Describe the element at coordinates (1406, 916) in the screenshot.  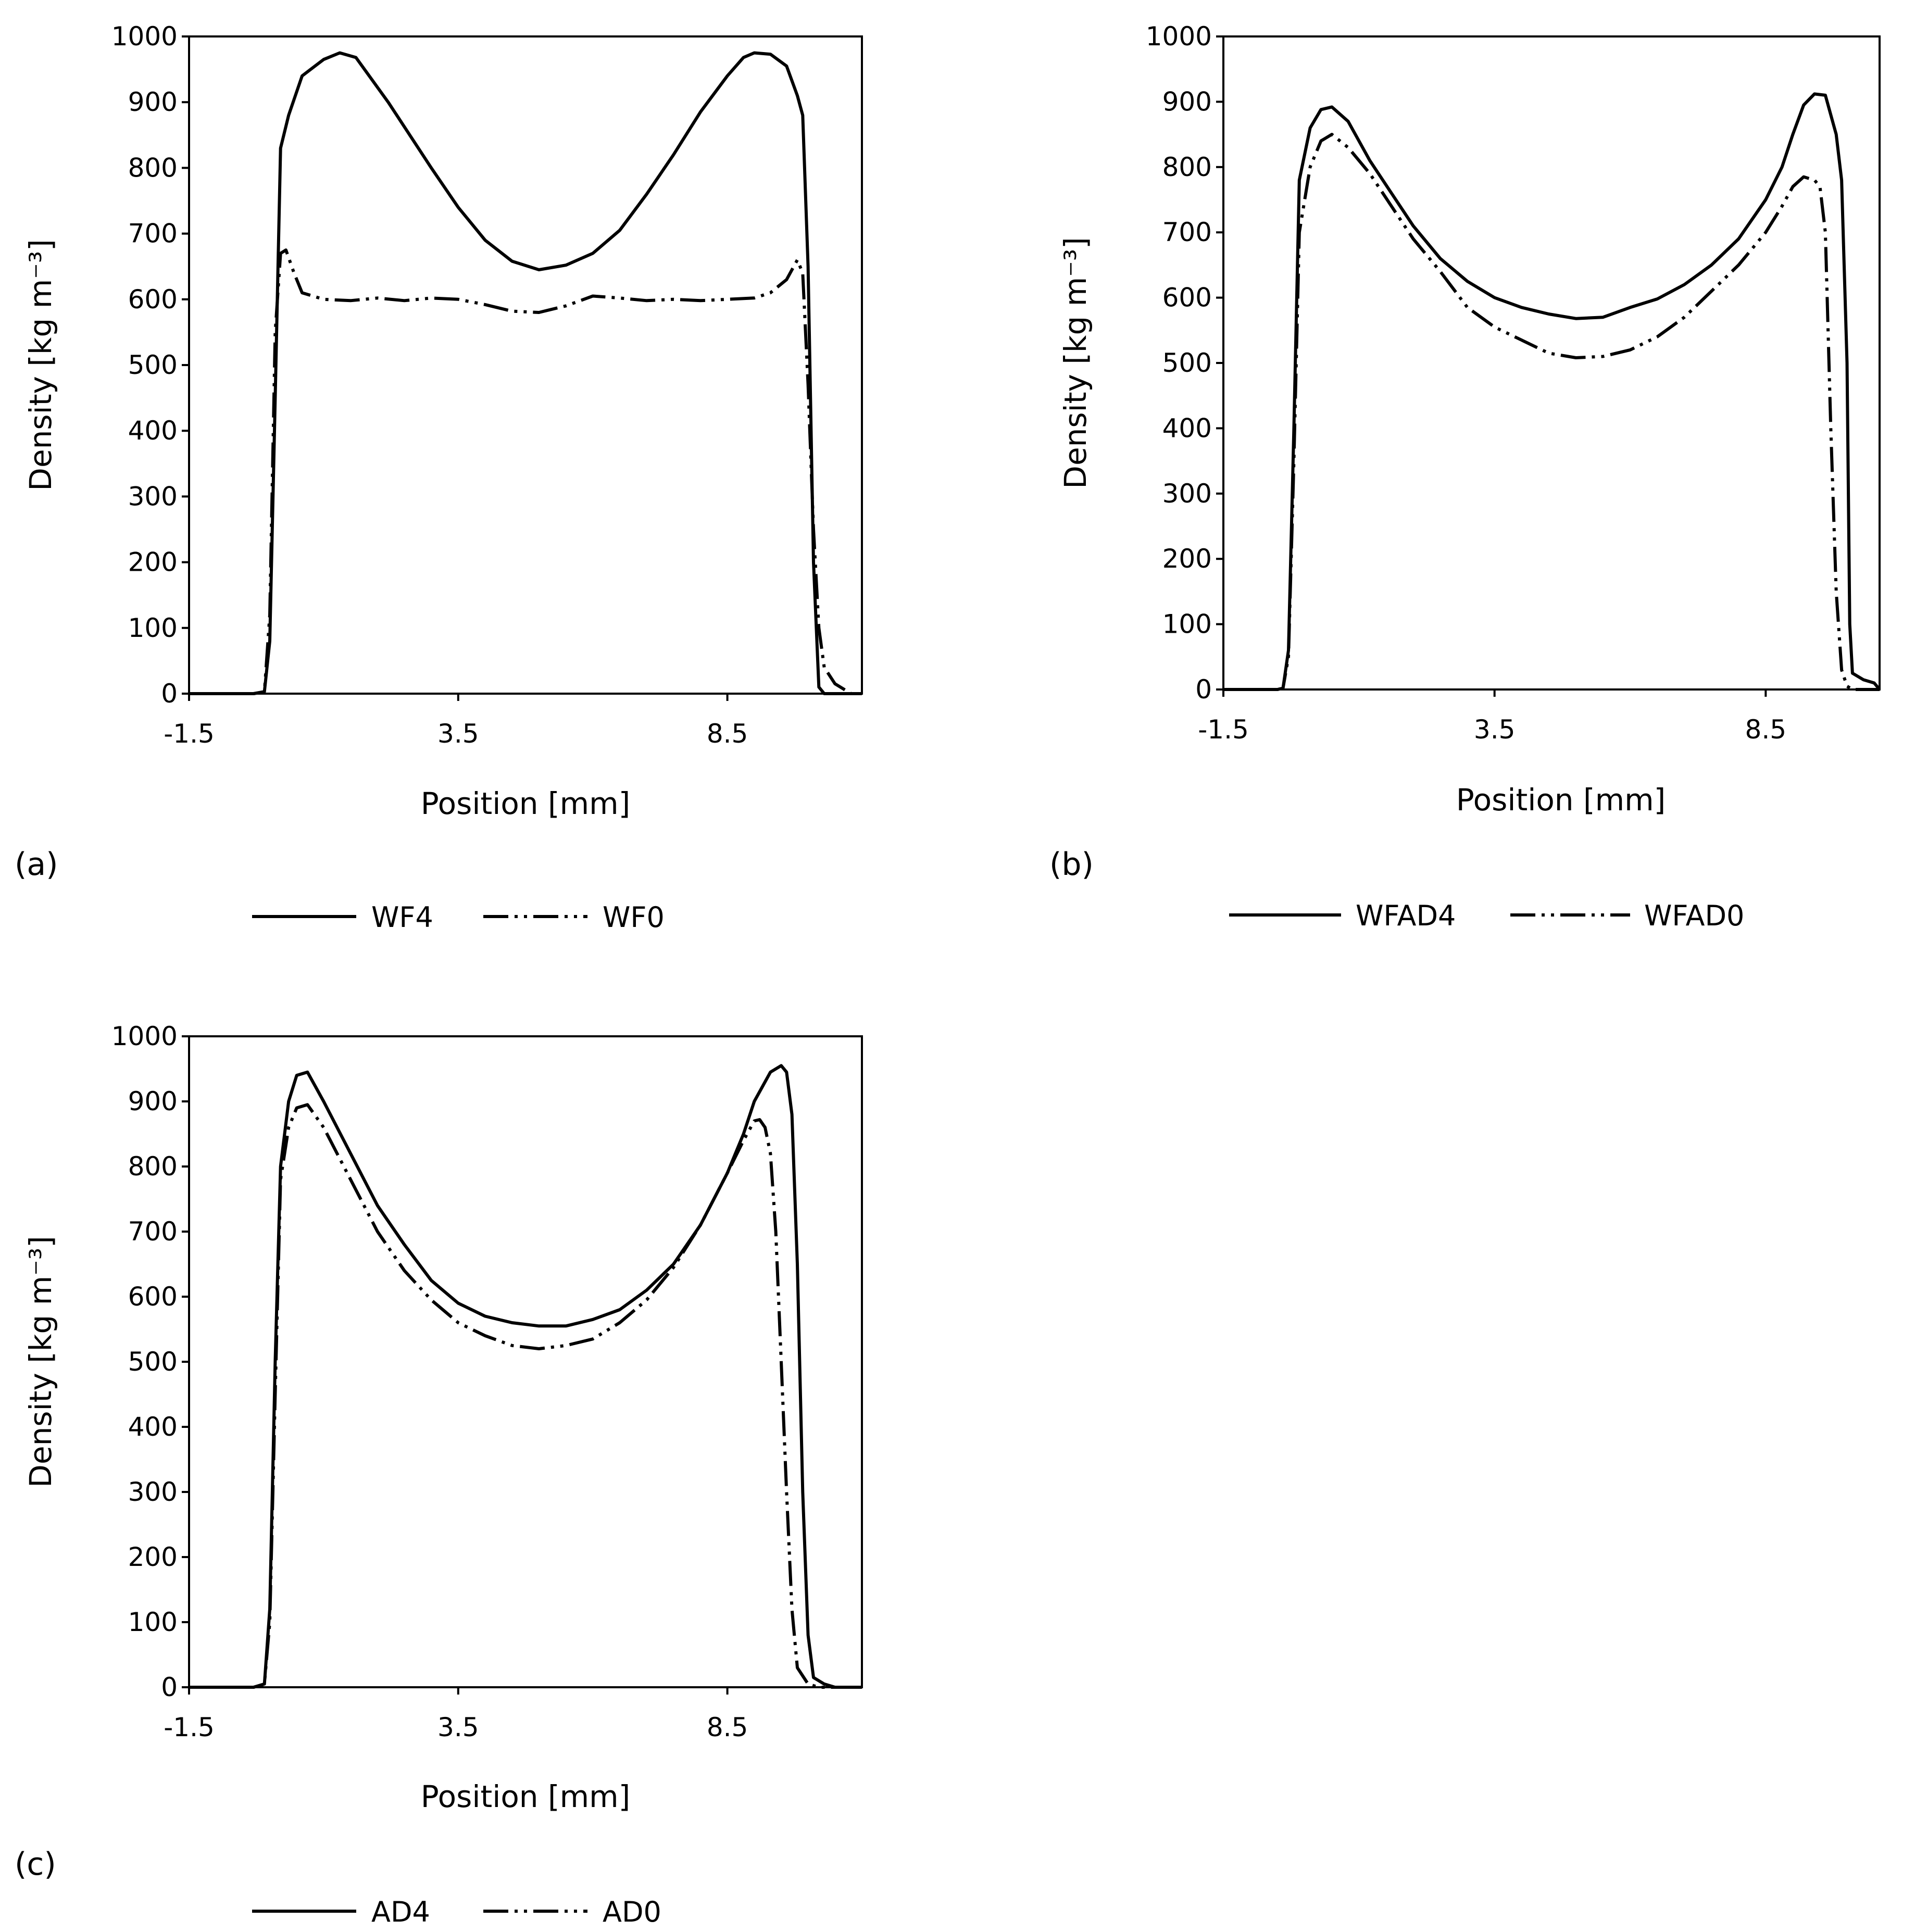
I see `legend-label-wfad4: WFAD4` at that location.